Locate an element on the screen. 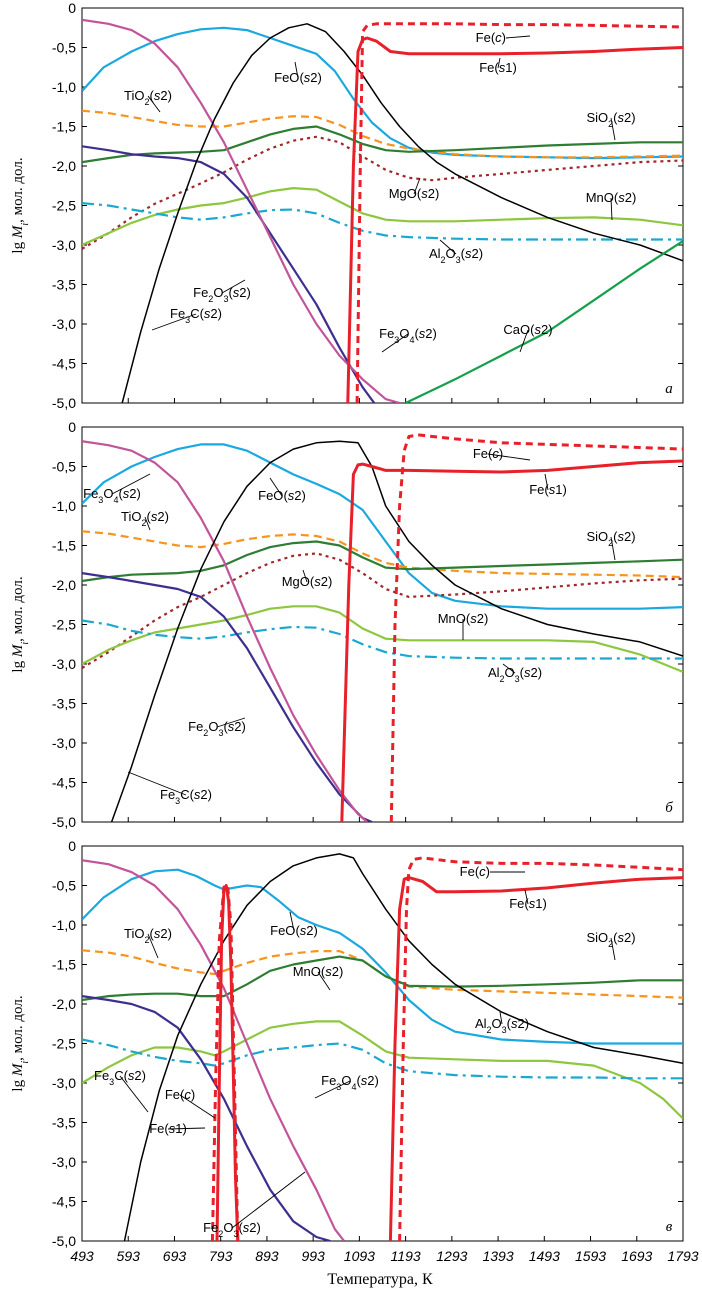 This screenshot has height=1297, width=702. x-tick-label: 493 is located at coordinates (82, 1256).